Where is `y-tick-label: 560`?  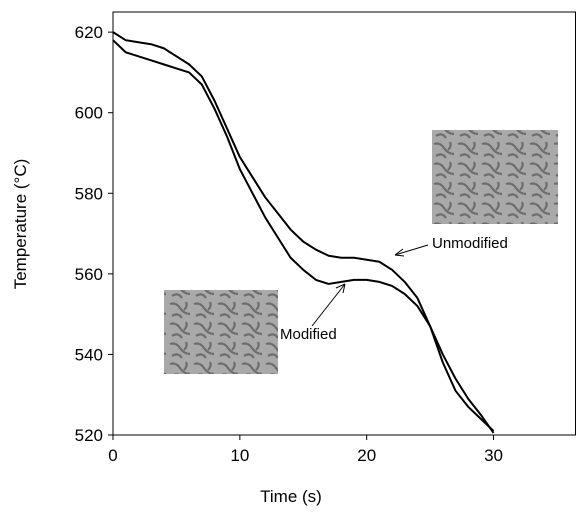 y-tick-label: 560 is located at coordinates (89, 274).